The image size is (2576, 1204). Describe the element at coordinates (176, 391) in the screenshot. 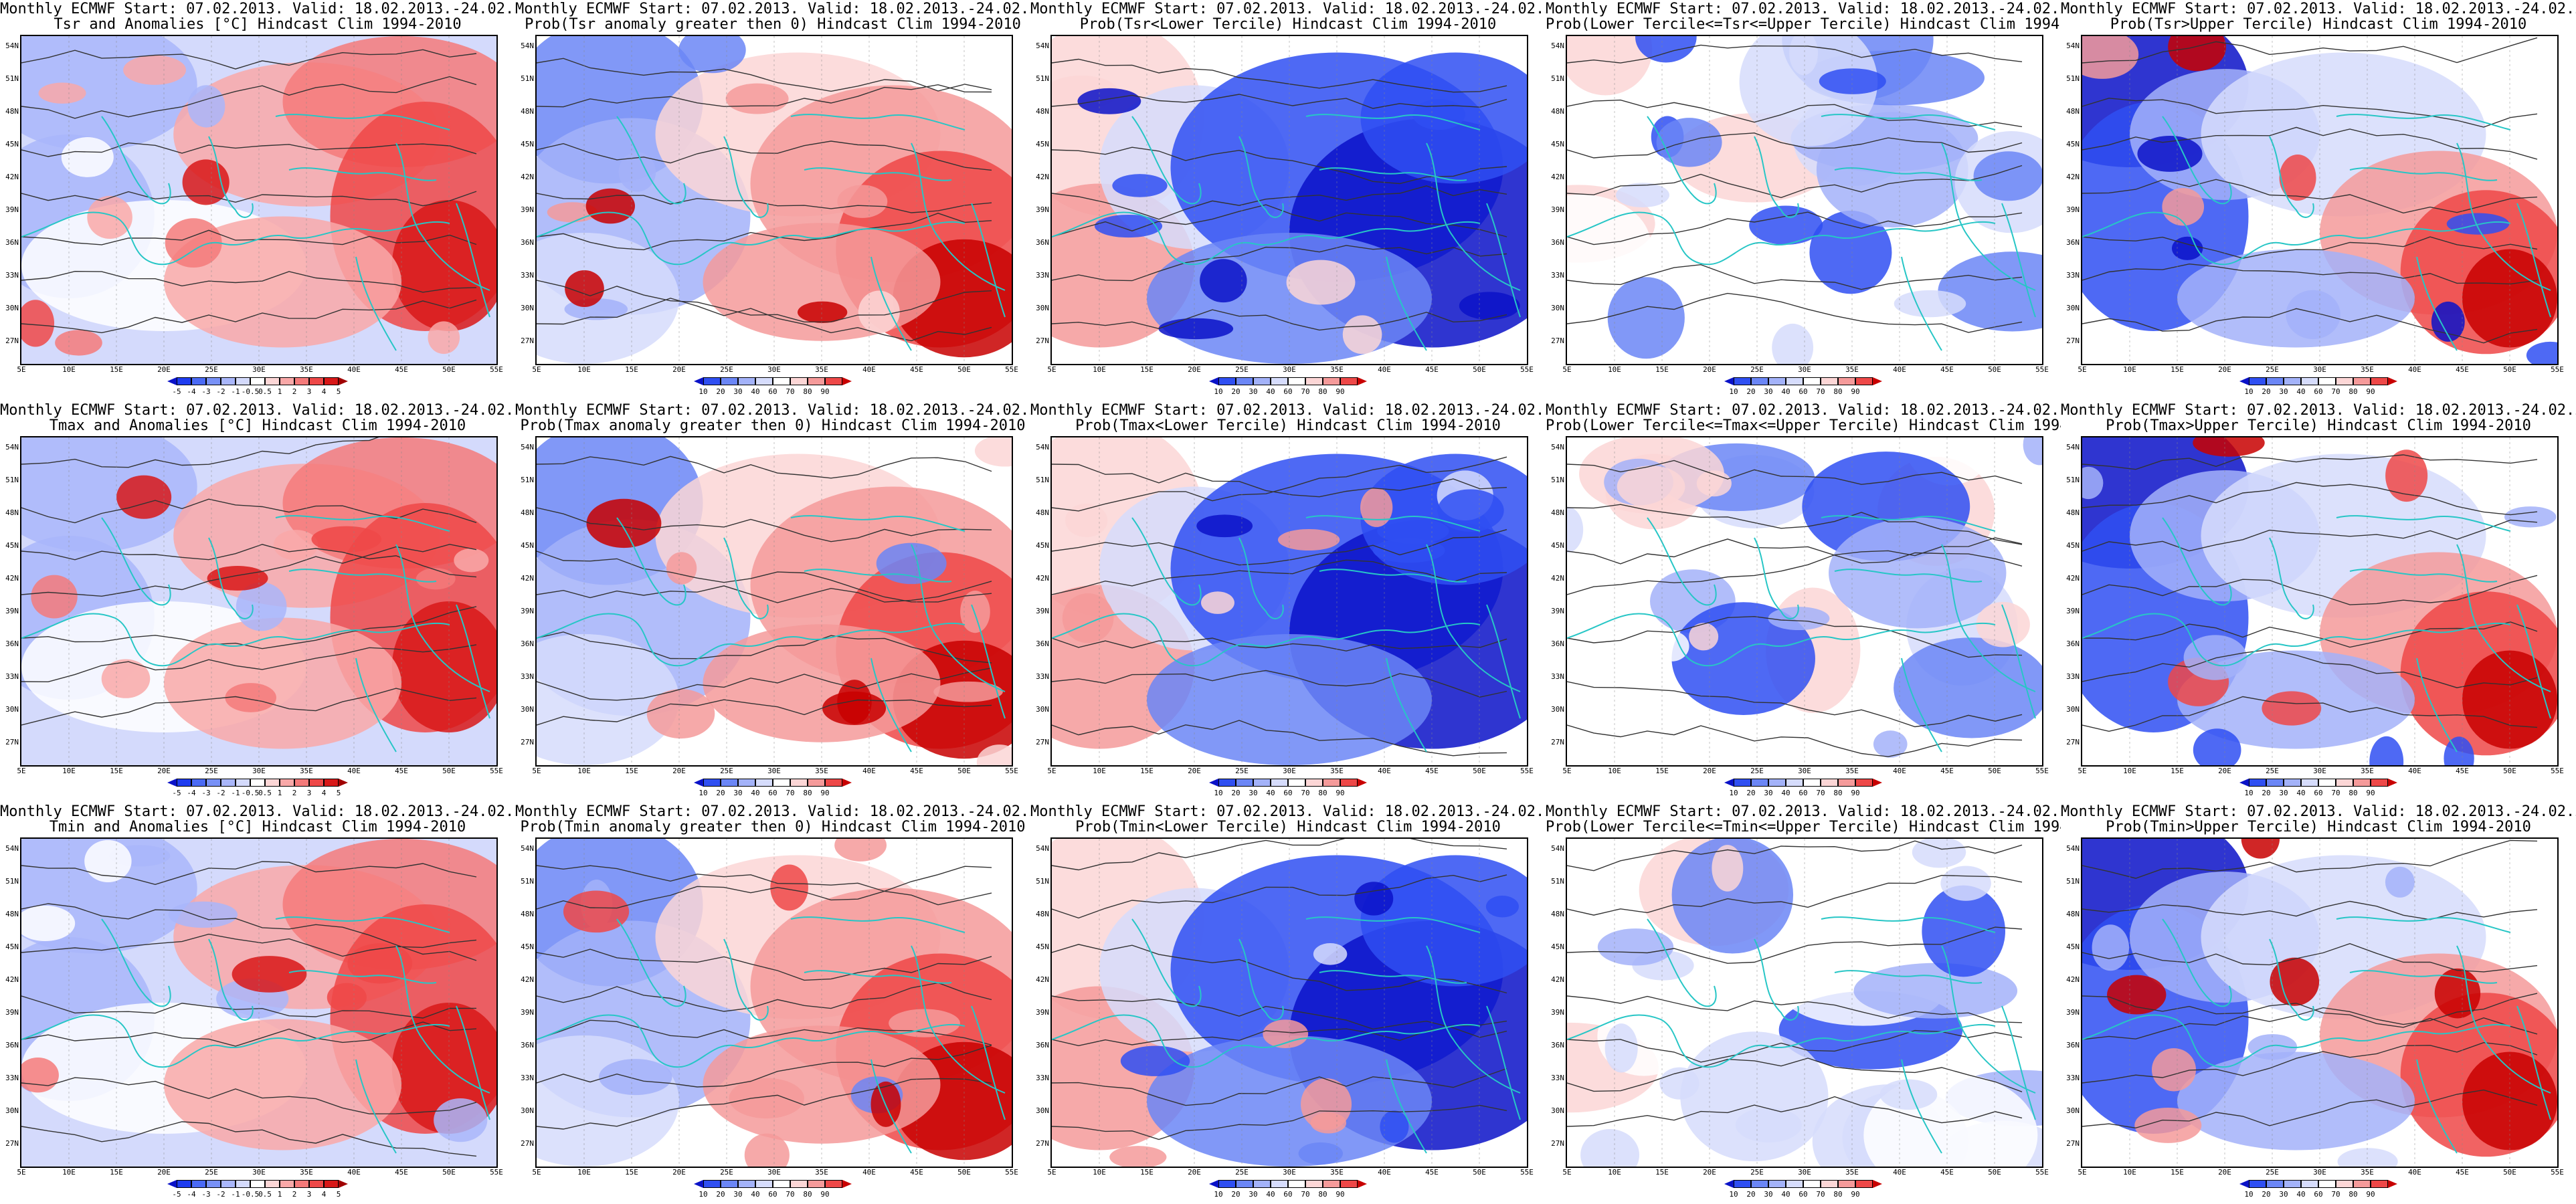

I see `colorbar-label: -5` at that location.